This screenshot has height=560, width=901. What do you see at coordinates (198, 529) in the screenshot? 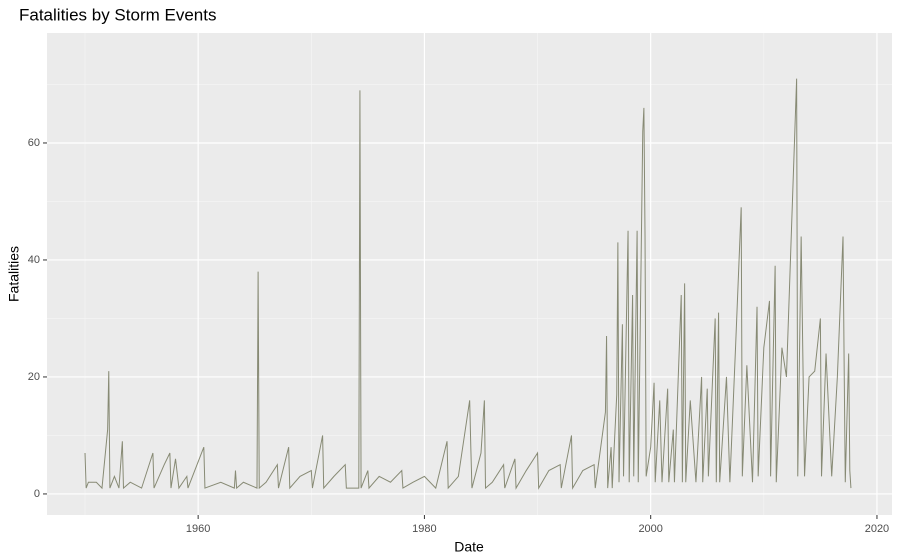
I see `x-tick-label: 1960` at bounding box center [198, 529].